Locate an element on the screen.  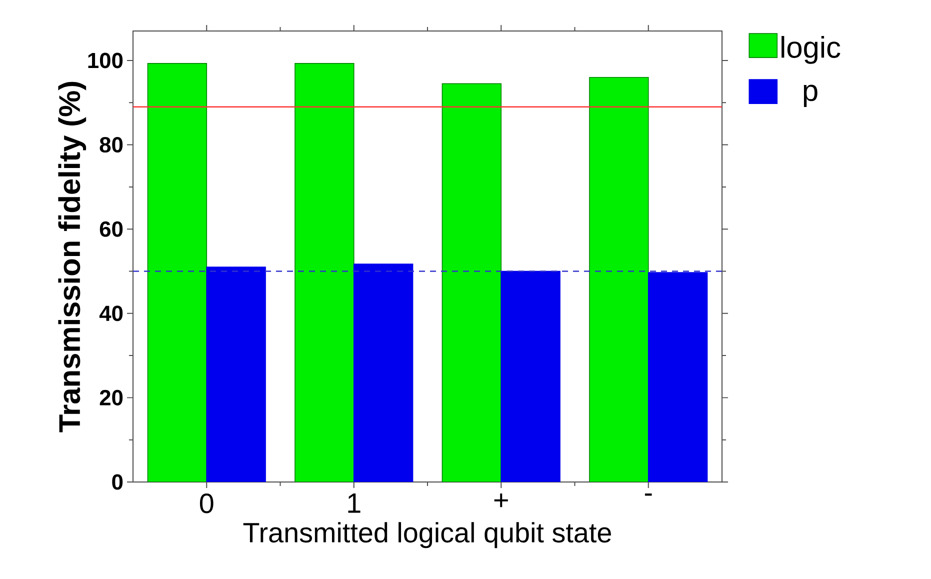
y-tick-label: 100 is located at coordinates (105, 60).